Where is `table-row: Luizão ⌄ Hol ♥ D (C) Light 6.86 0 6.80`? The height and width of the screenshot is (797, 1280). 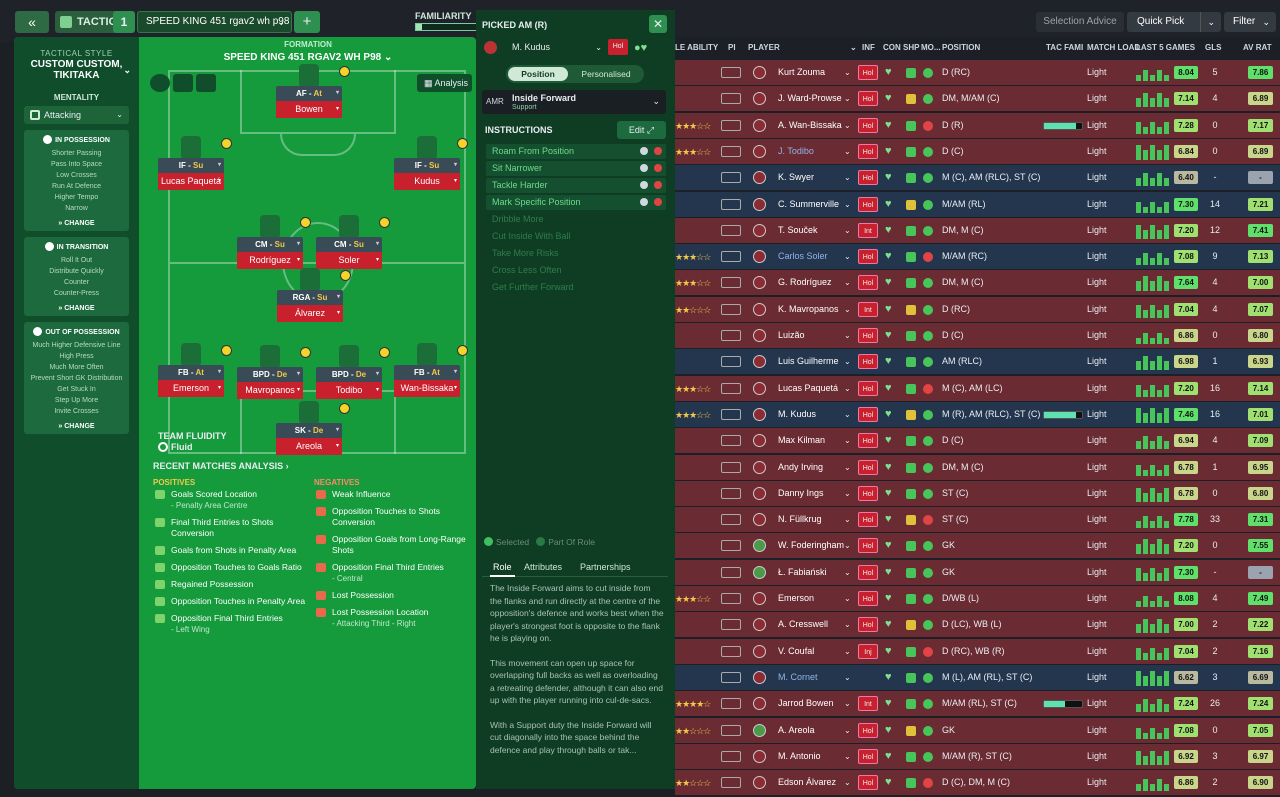
table-row: Luizão ⌄ Hol ♥ D (C) Light 6.86 0 6.80 is located at coordinates (977, 335).